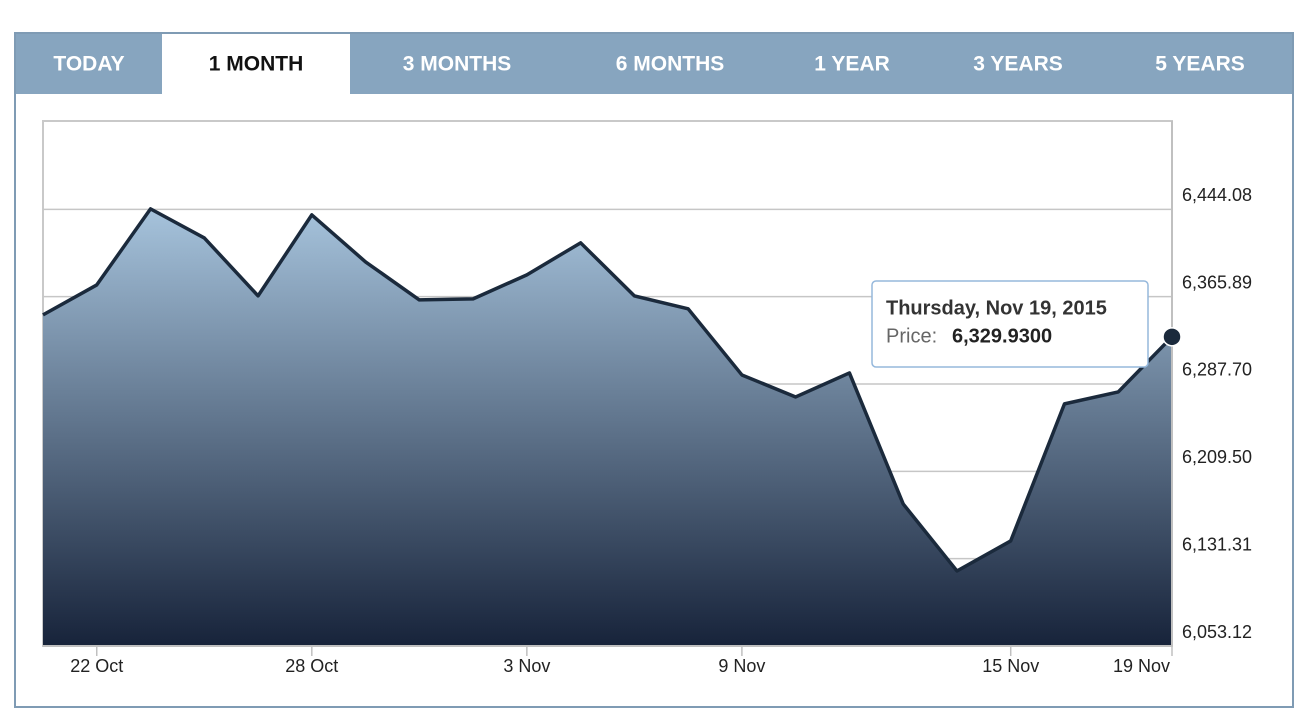  Describe the element at coordinates (1200, 64) in the screenshot. I see `tab: 5 YEARS` at that location.